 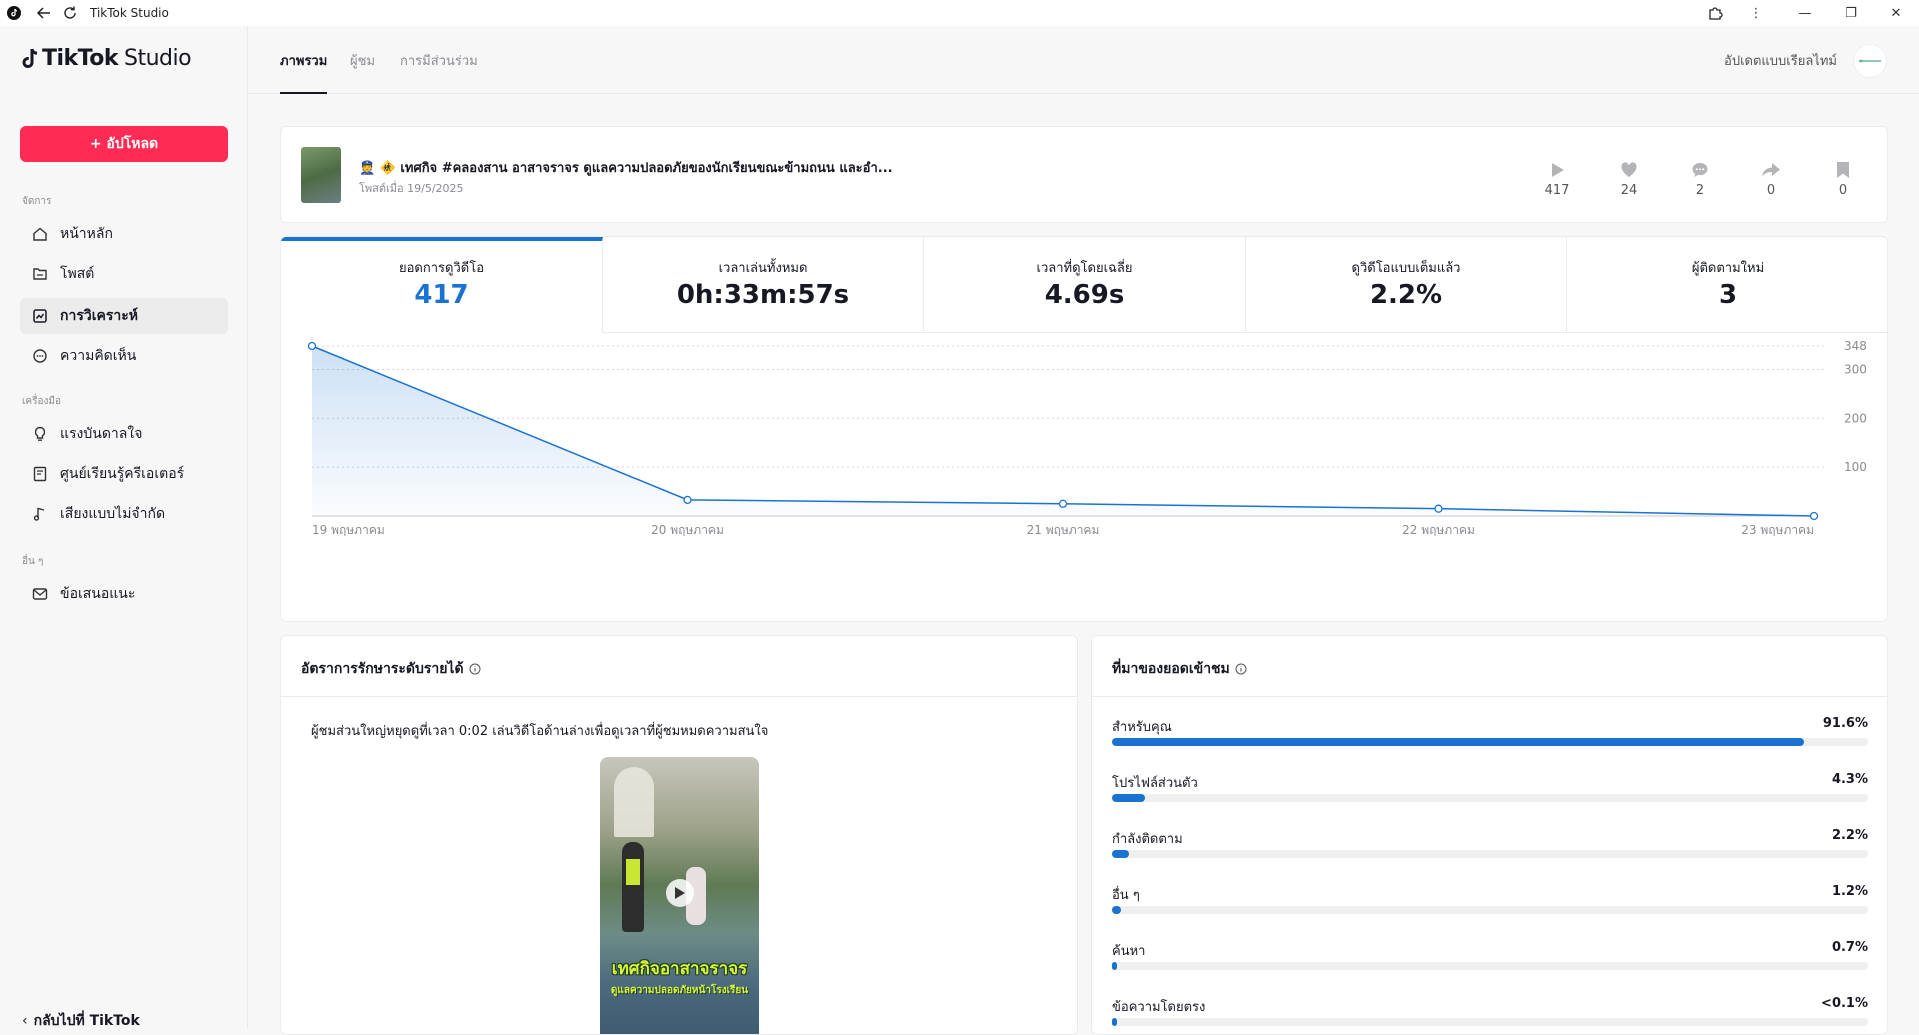 I want to click on close-icon: ✕, so click(x=1896, y=13).